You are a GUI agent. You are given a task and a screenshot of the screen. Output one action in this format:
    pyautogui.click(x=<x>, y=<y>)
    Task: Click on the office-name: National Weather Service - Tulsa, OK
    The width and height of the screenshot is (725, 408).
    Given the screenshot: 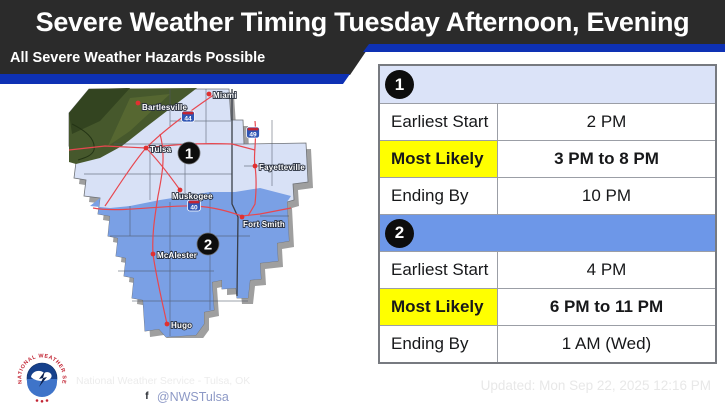 What is the action you would take?
    pyautogui.click(x=163, y=381)
    